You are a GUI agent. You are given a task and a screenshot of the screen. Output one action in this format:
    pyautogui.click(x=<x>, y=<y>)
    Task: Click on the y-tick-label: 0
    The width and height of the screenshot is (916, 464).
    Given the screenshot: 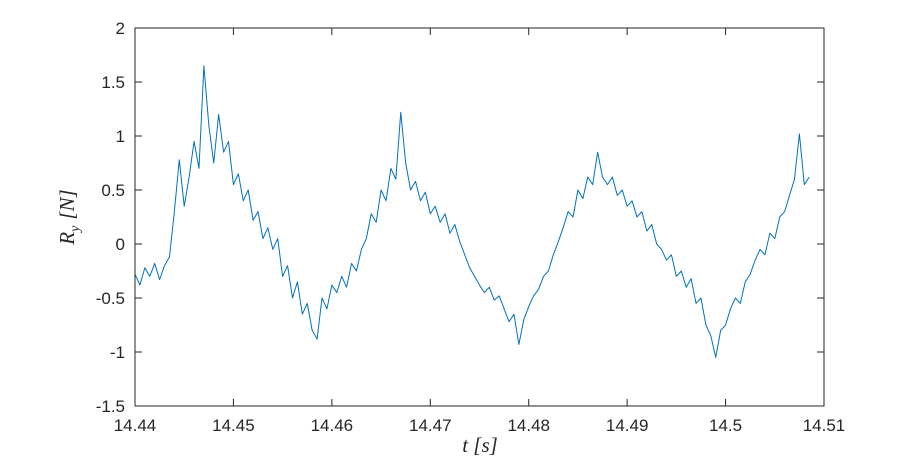 What is the action you would take?
    pyautogui.click(x=120, y=244)
    